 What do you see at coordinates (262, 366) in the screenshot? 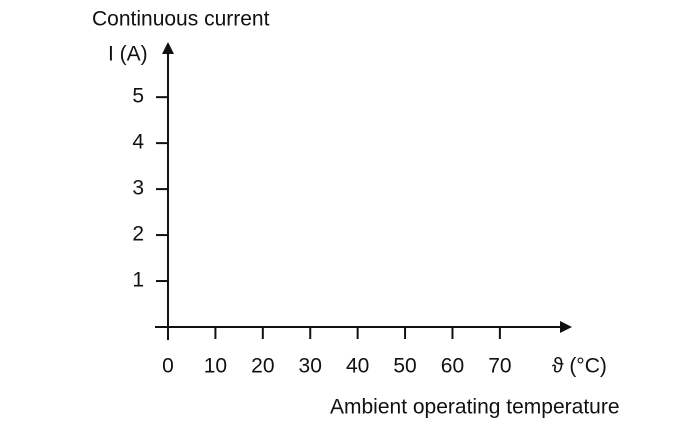
I see `x-tick-label: 20` at bounding box center [262, 366].